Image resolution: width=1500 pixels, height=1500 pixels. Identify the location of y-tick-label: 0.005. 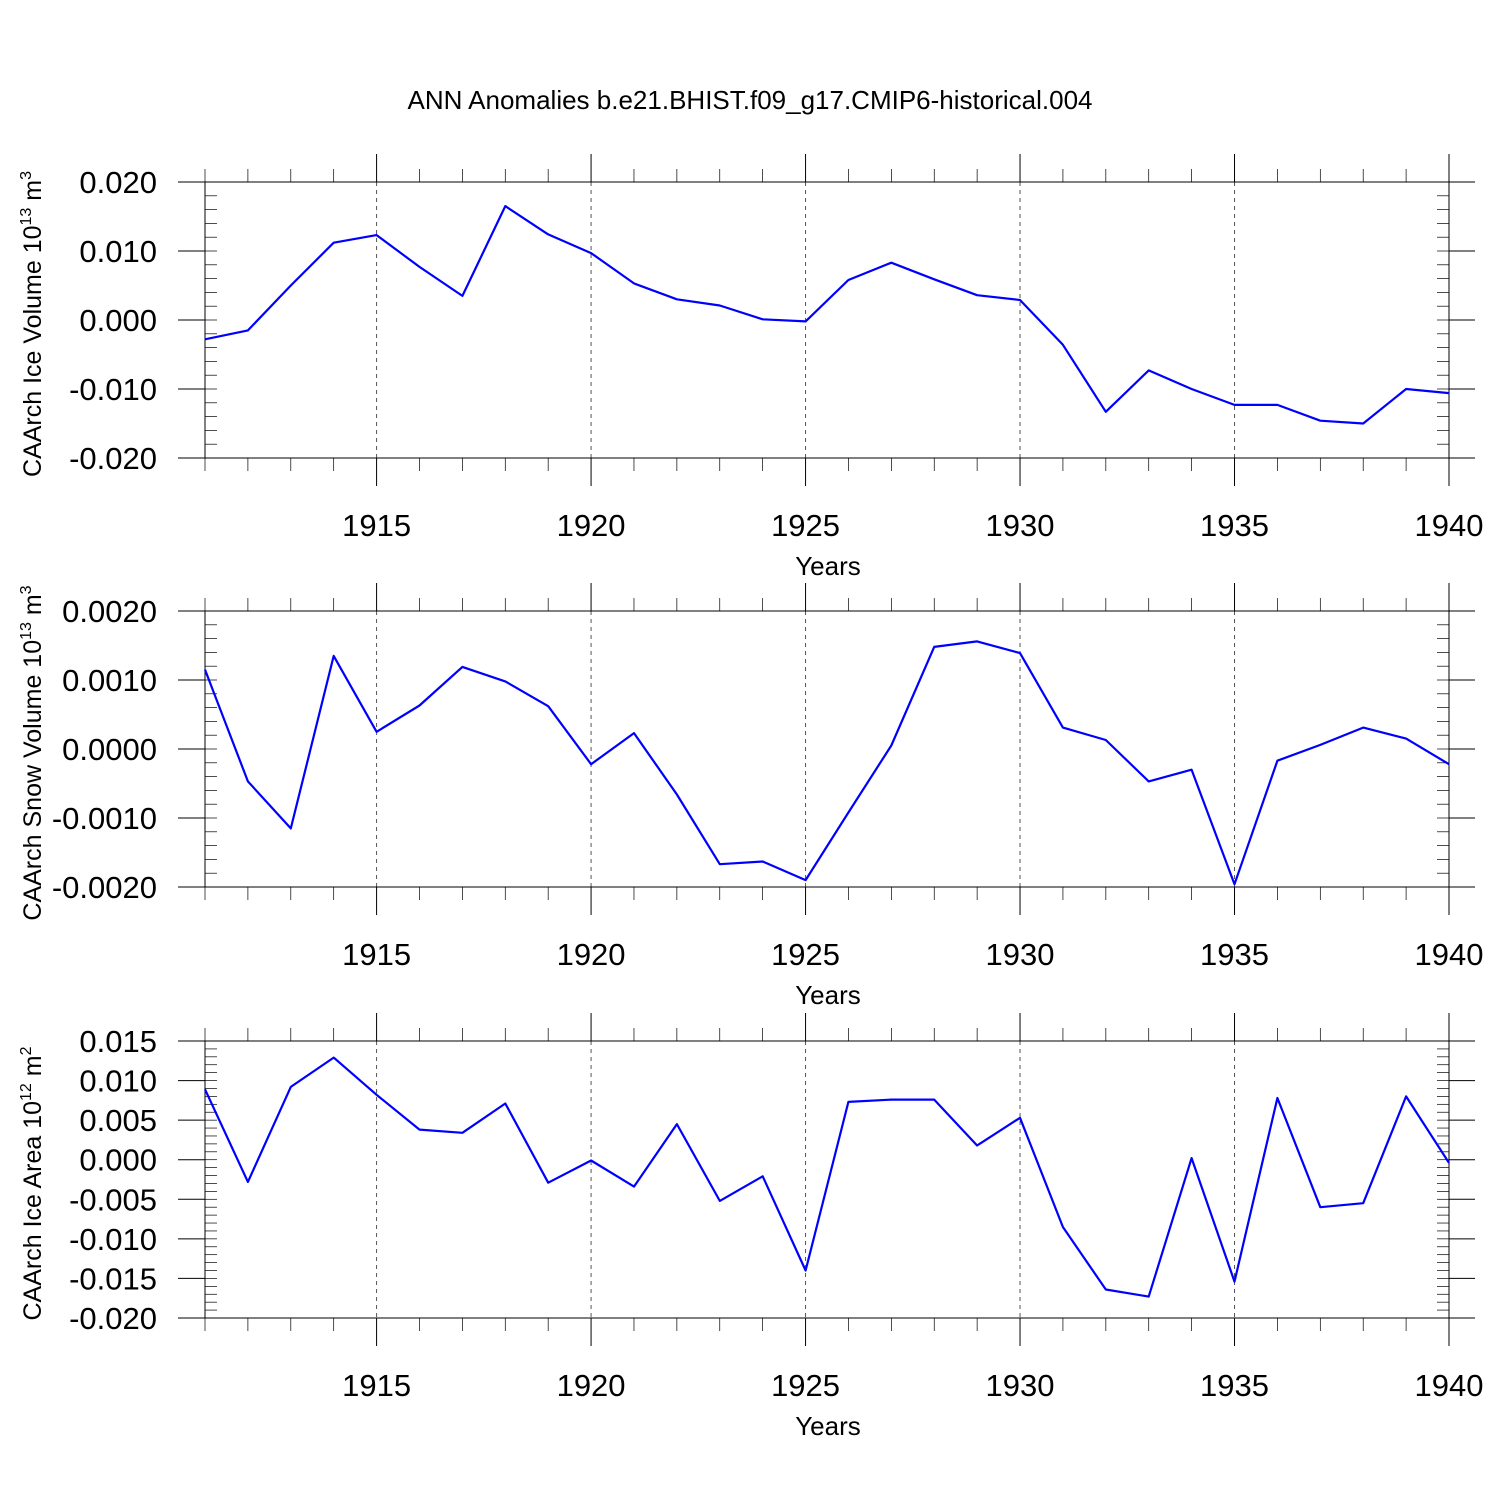
(118, 1120).